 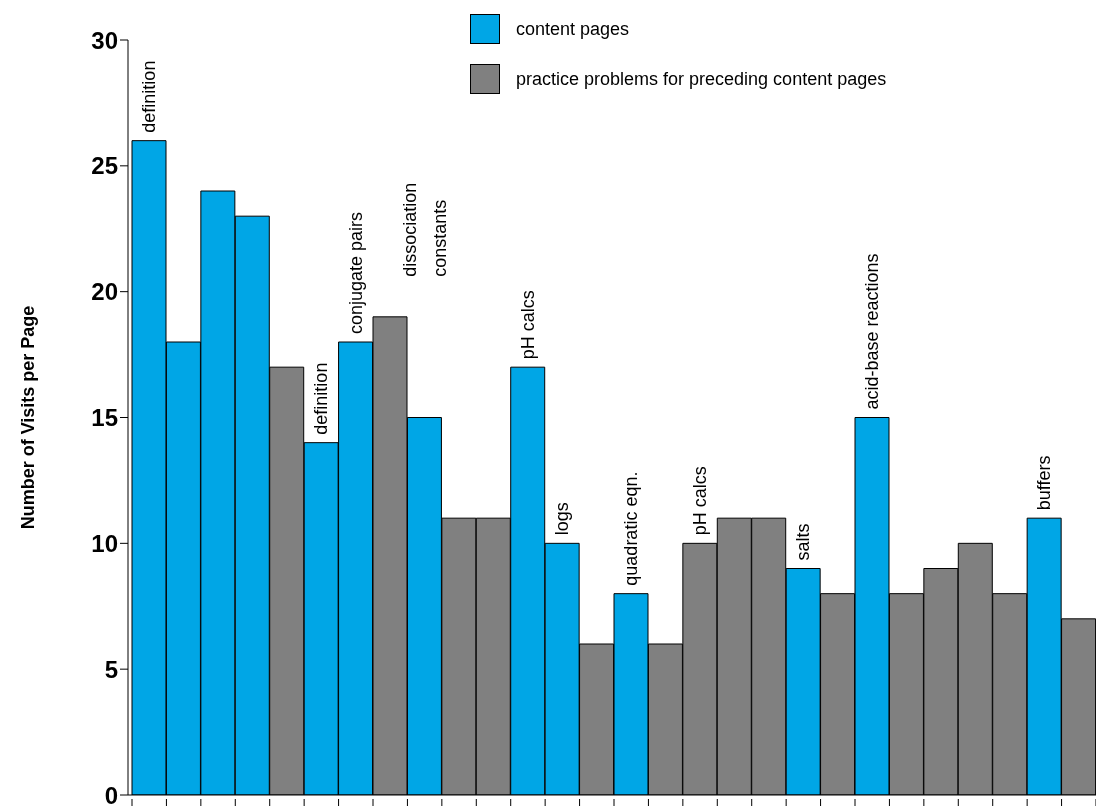 What do you see at coordinates (562, 519) in the screenshot?
I see `x-tick-label: logs` at bounding box center [562, 519].